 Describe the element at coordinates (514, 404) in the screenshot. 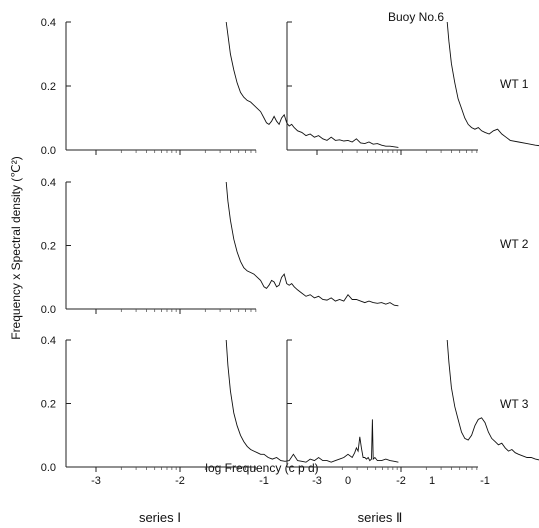

I see `row-label-wt3: WT 3` at that location.